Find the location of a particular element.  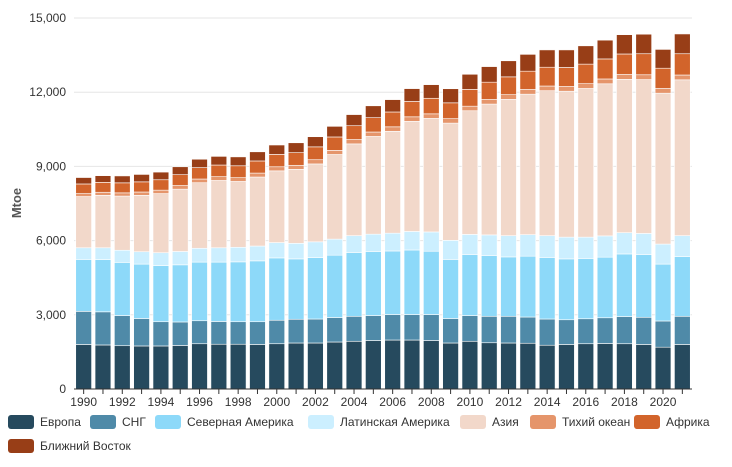

legend-item: Тихий океан is located at coordinates (580, 422).